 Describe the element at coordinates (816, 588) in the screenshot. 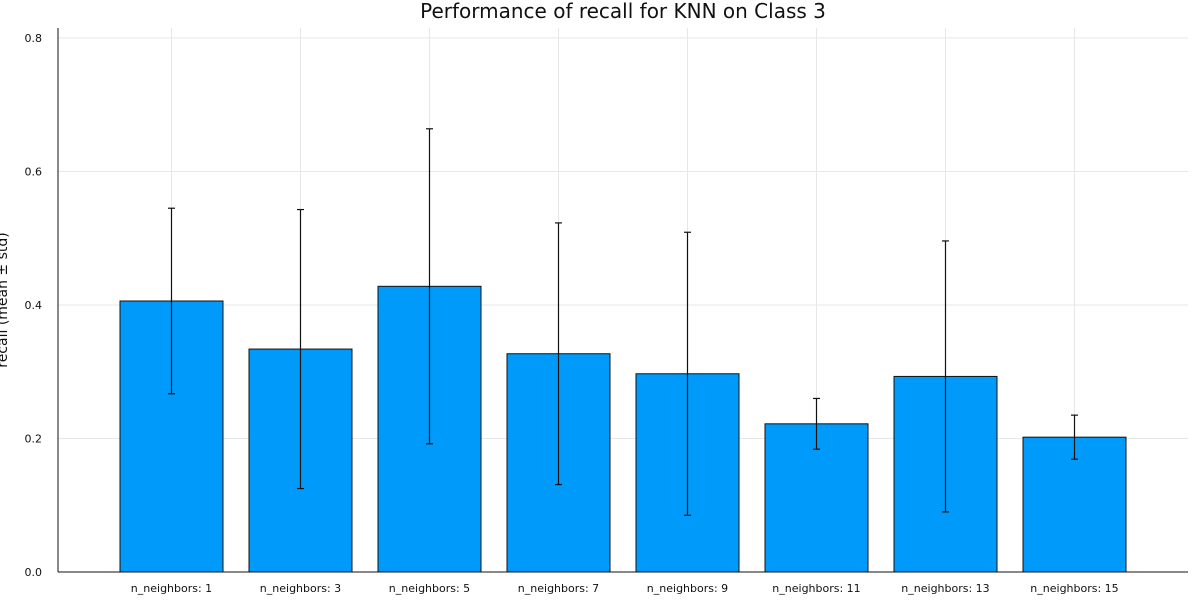

I see `x-tick-label: n_neighbors: 11` at that location.